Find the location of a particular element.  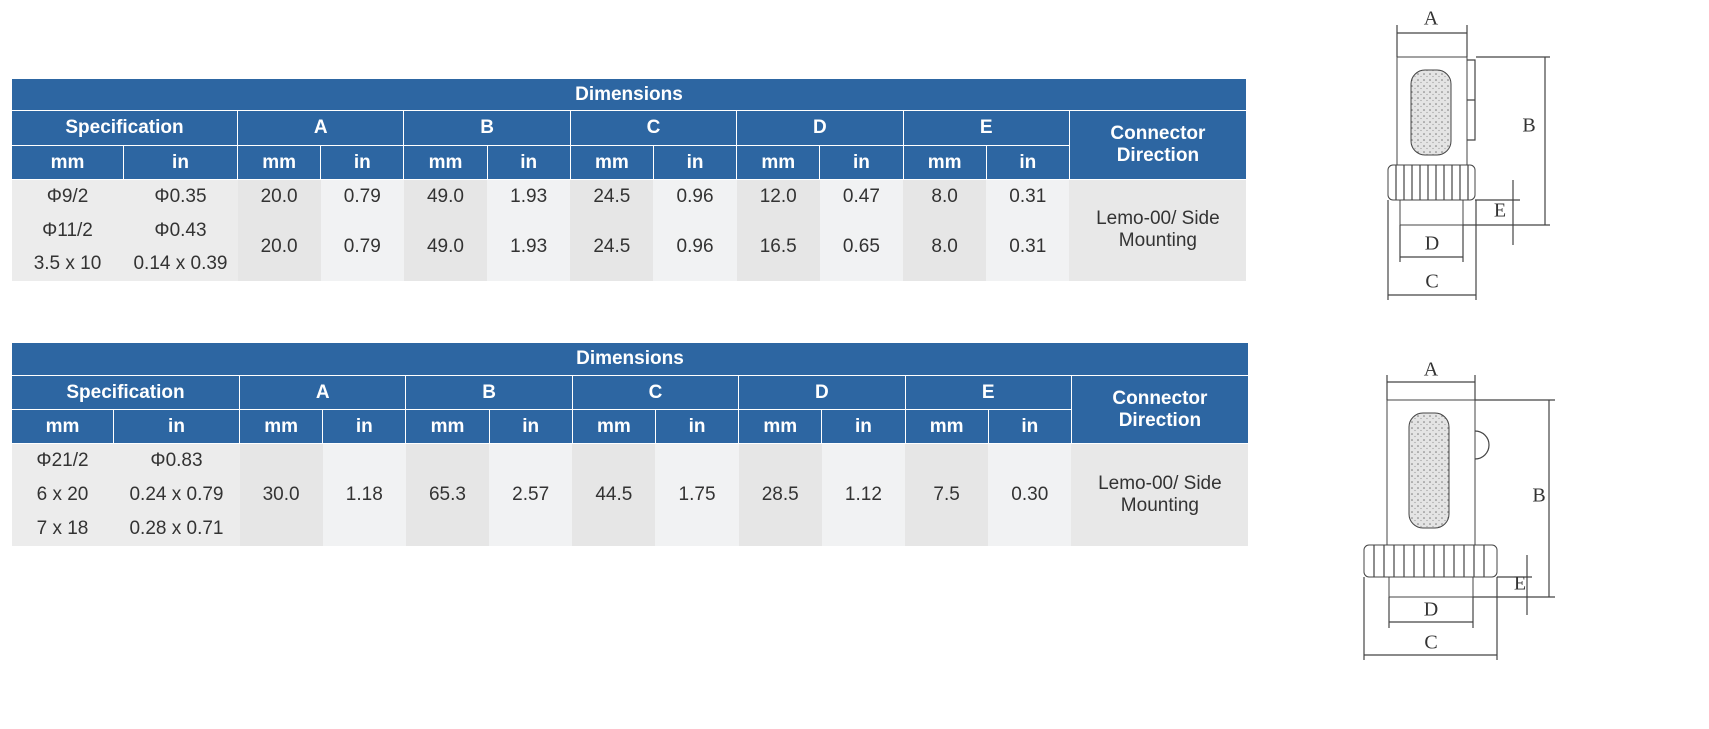

spec-cell-text: 0.14 x 0.39 is located at coordinates (180, 263).